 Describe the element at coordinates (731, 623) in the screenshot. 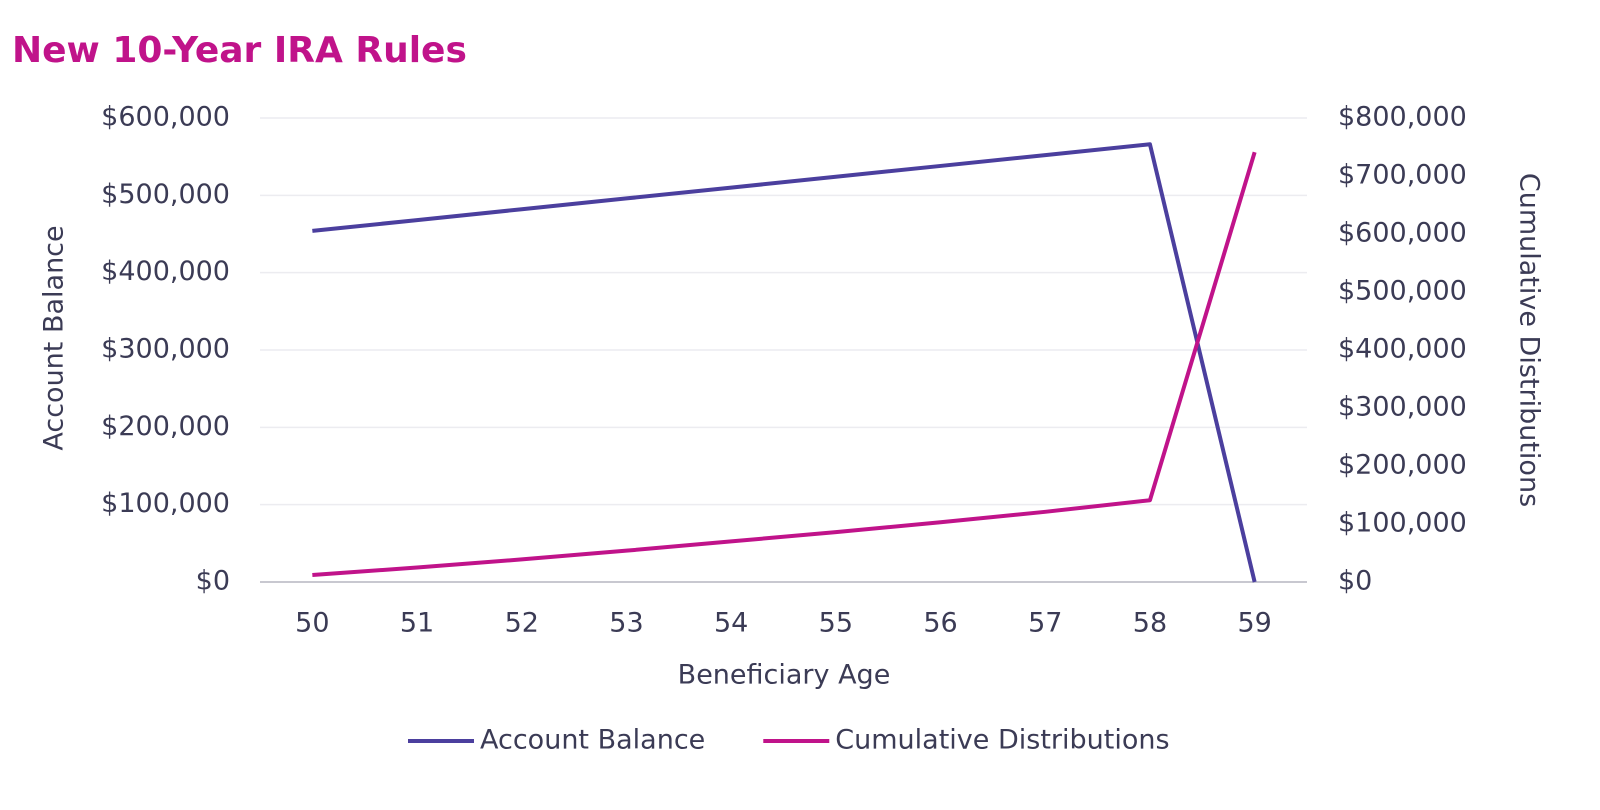

I see `x-tick-label: 54` at that location.